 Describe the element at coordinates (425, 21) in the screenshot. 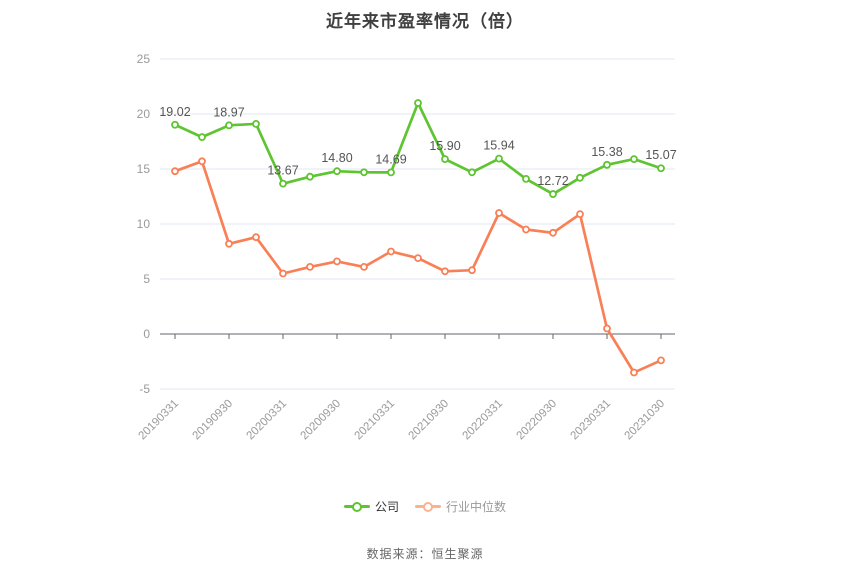

I see `chart-title: 近年来市盈率情况（倍）` at that location.